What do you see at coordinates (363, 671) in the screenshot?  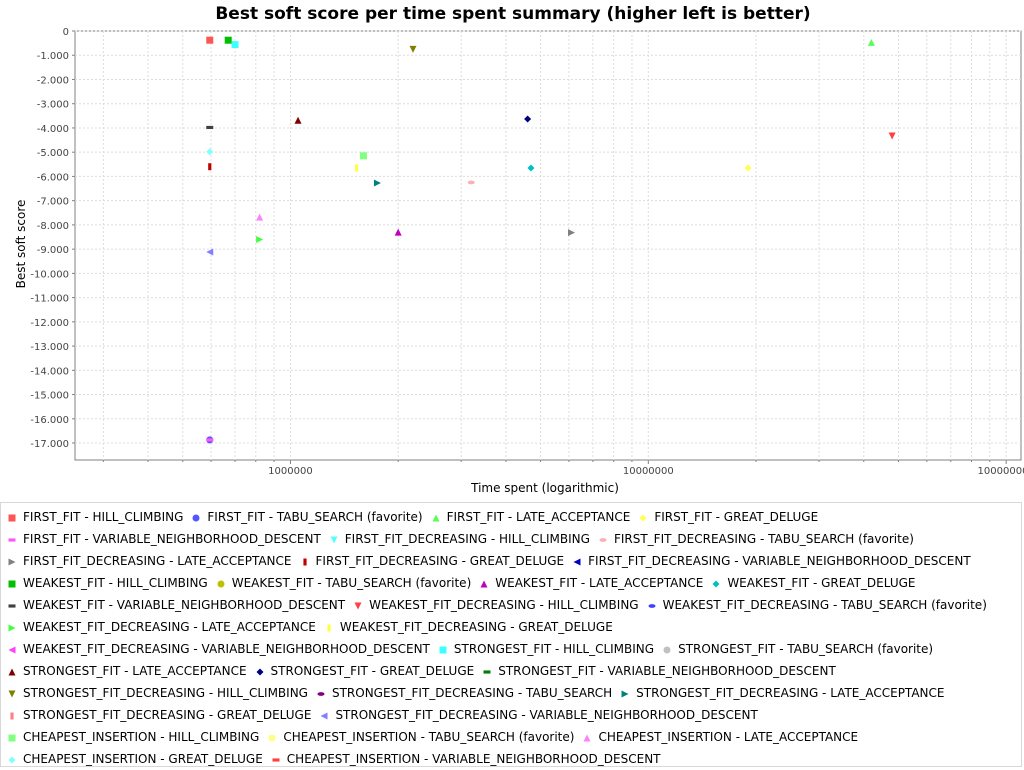 I see `legend-item: STRONGEST_FIT - GREAT_DELUGE` at bounding box center [363, 671].